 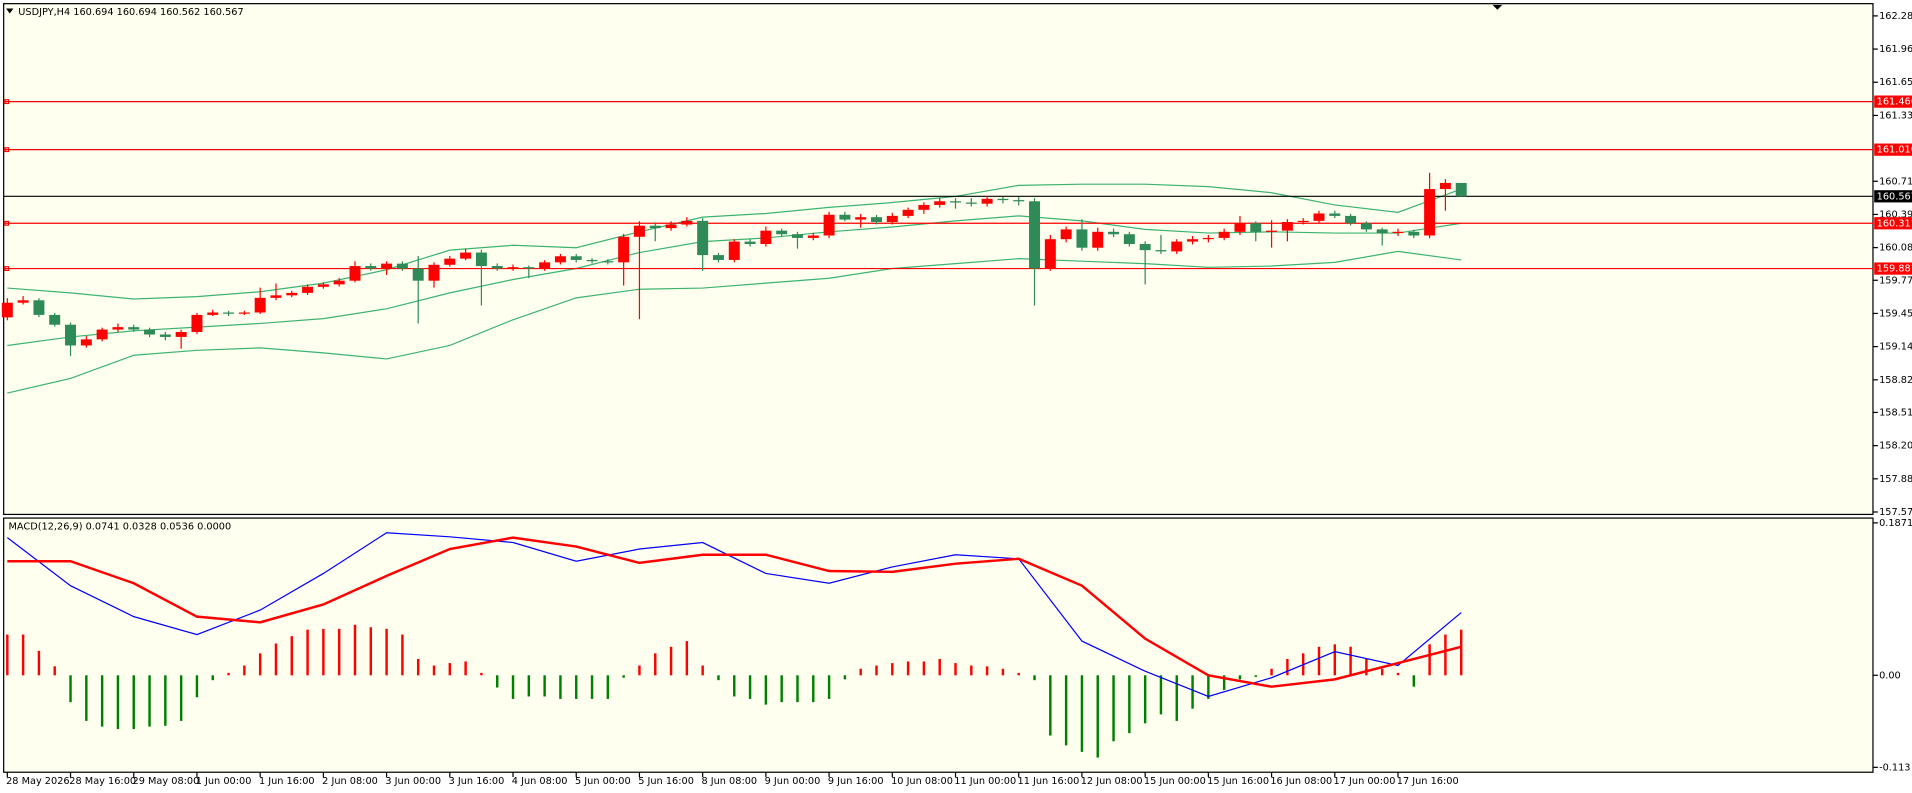 I want to click on x-tick-label: 1 Jun 00:00, so click(x=224, y=781).